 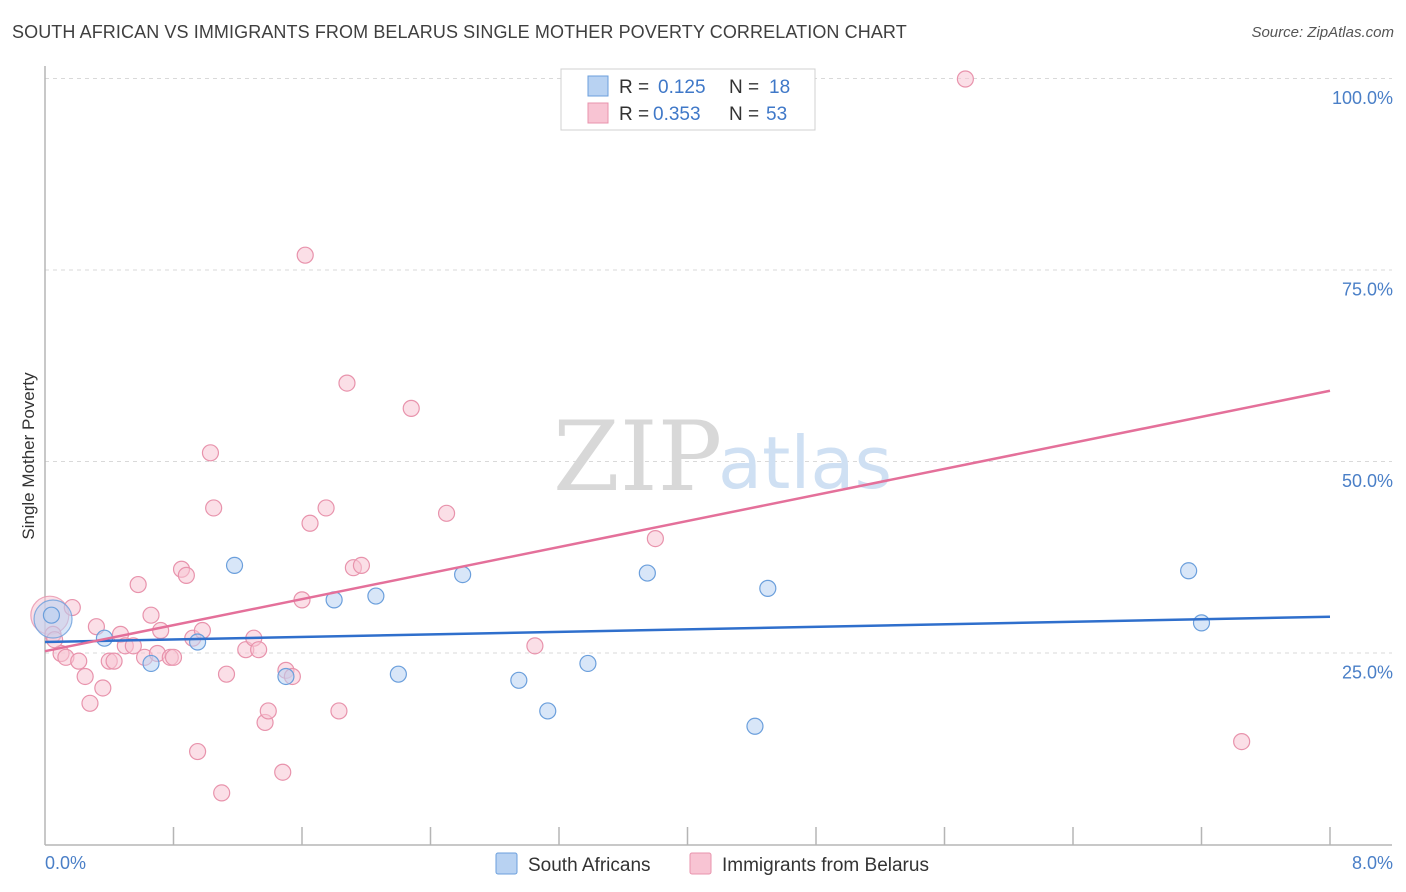 What do you see at coordinates (589, 865) in the screenshot?
I see `bottom-legend-south-africans: South Africans` at bounding box center [589, 865].